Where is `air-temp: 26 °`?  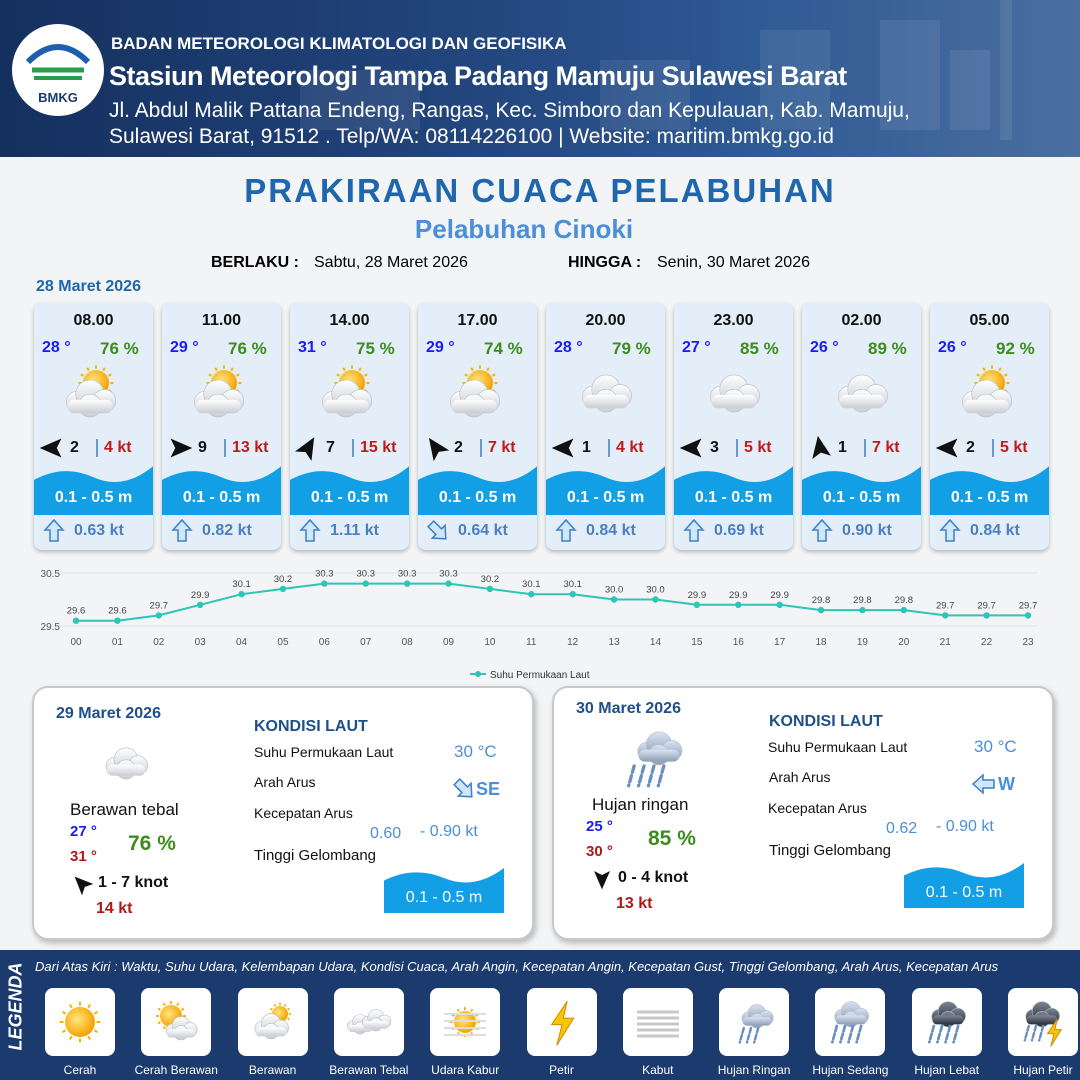
air-temp: 26 ° is located at coordinates (952, 347).